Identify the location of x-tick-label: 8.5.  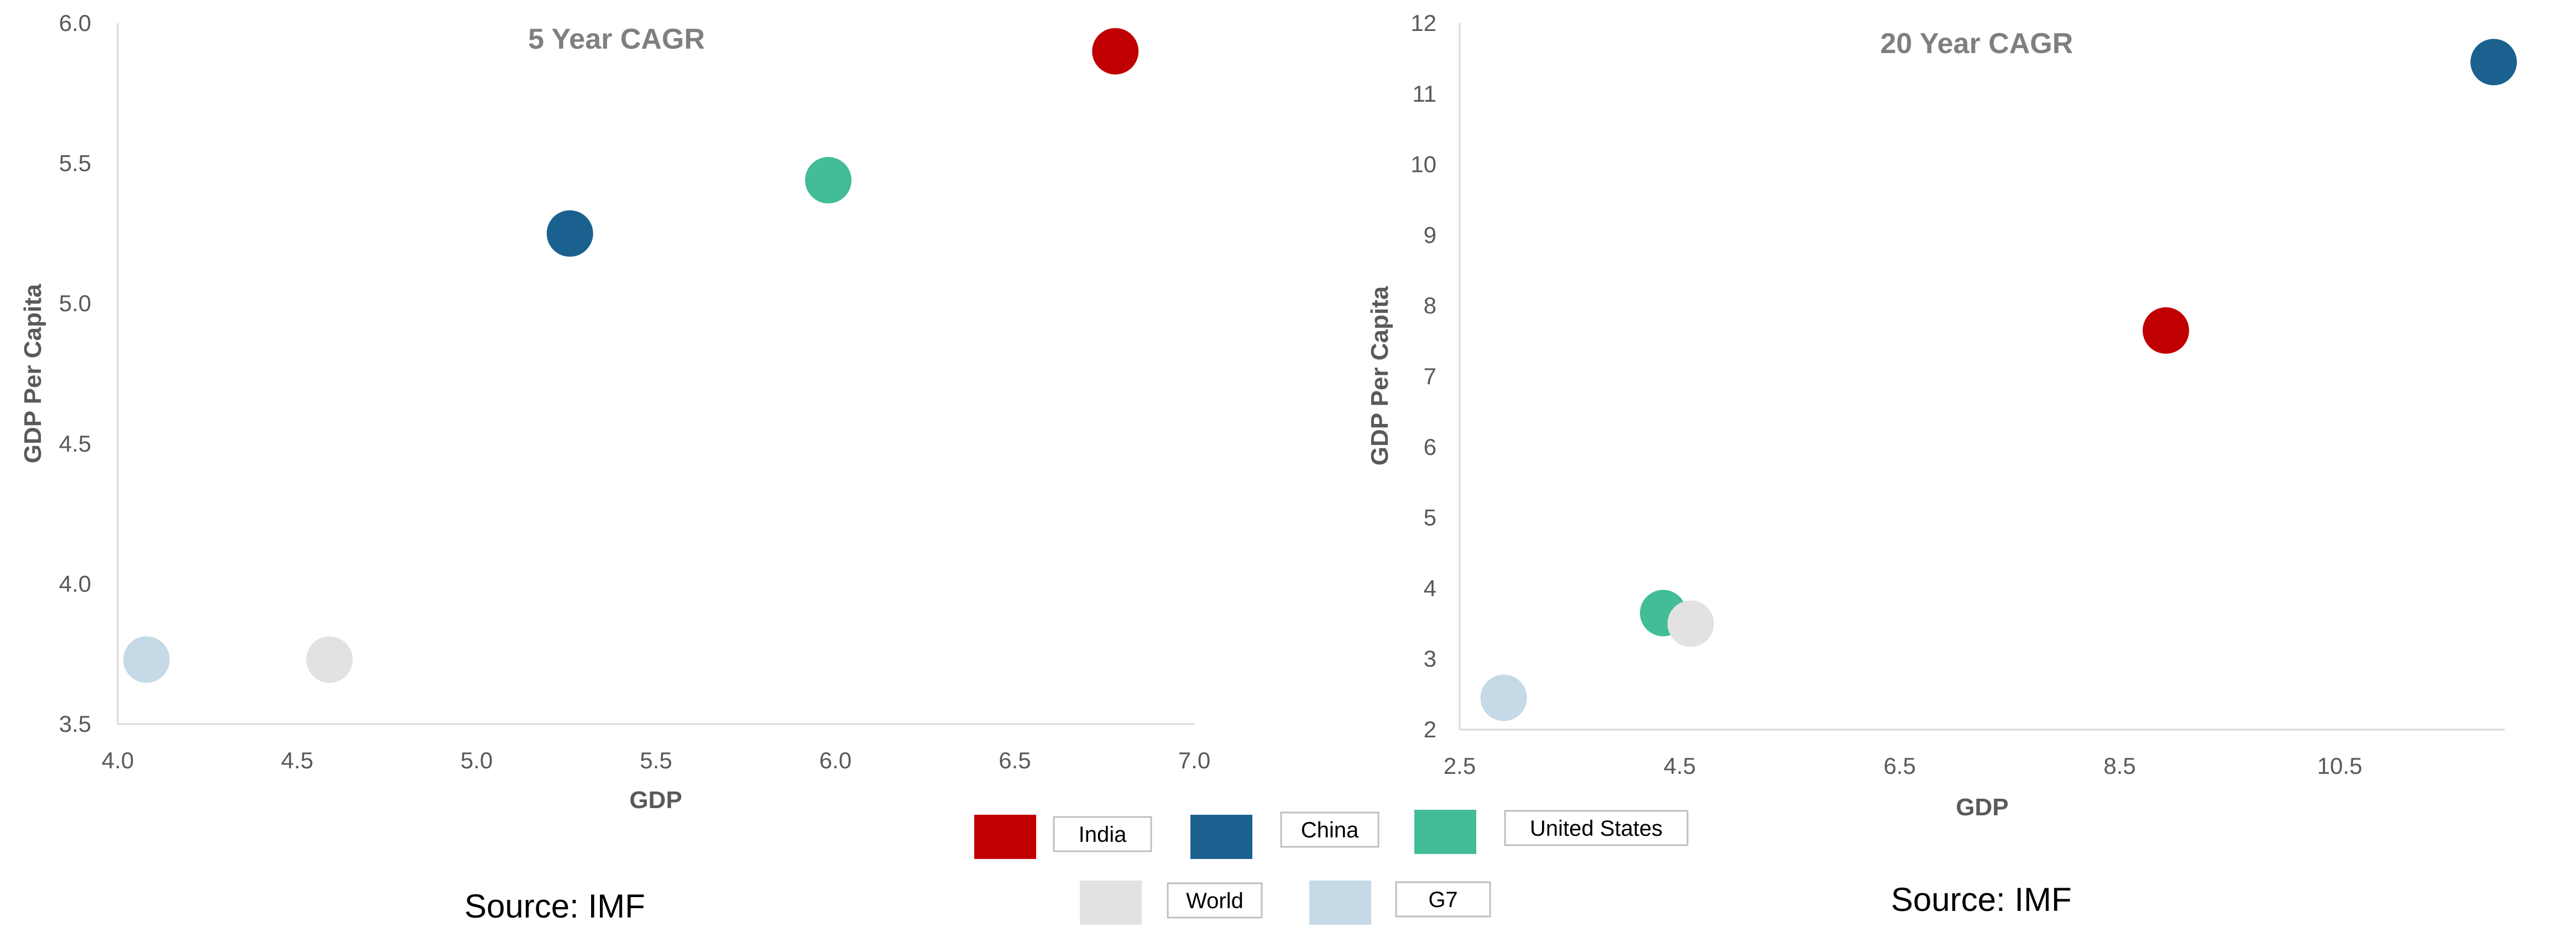
(2119, 766).